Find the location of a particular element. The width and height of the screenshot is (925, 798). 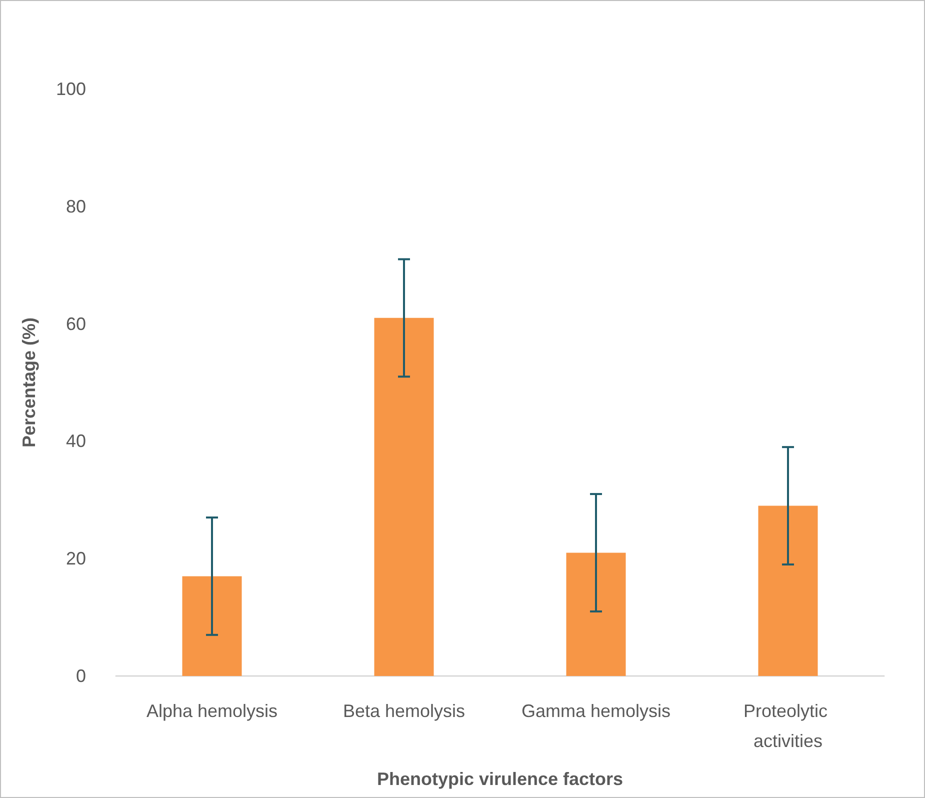

x-tick-label: Gamma hemolysis is located at coordinates (596, 711).